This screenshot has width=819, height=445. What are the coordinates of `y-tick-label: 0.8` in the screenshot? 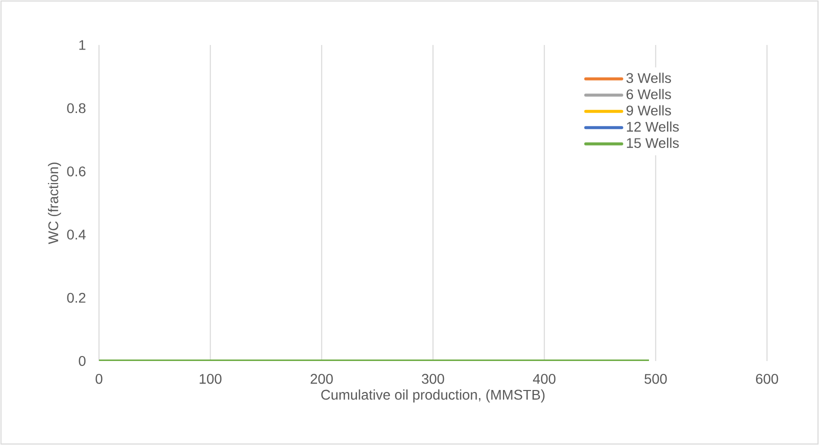 It's located at (76, 108).